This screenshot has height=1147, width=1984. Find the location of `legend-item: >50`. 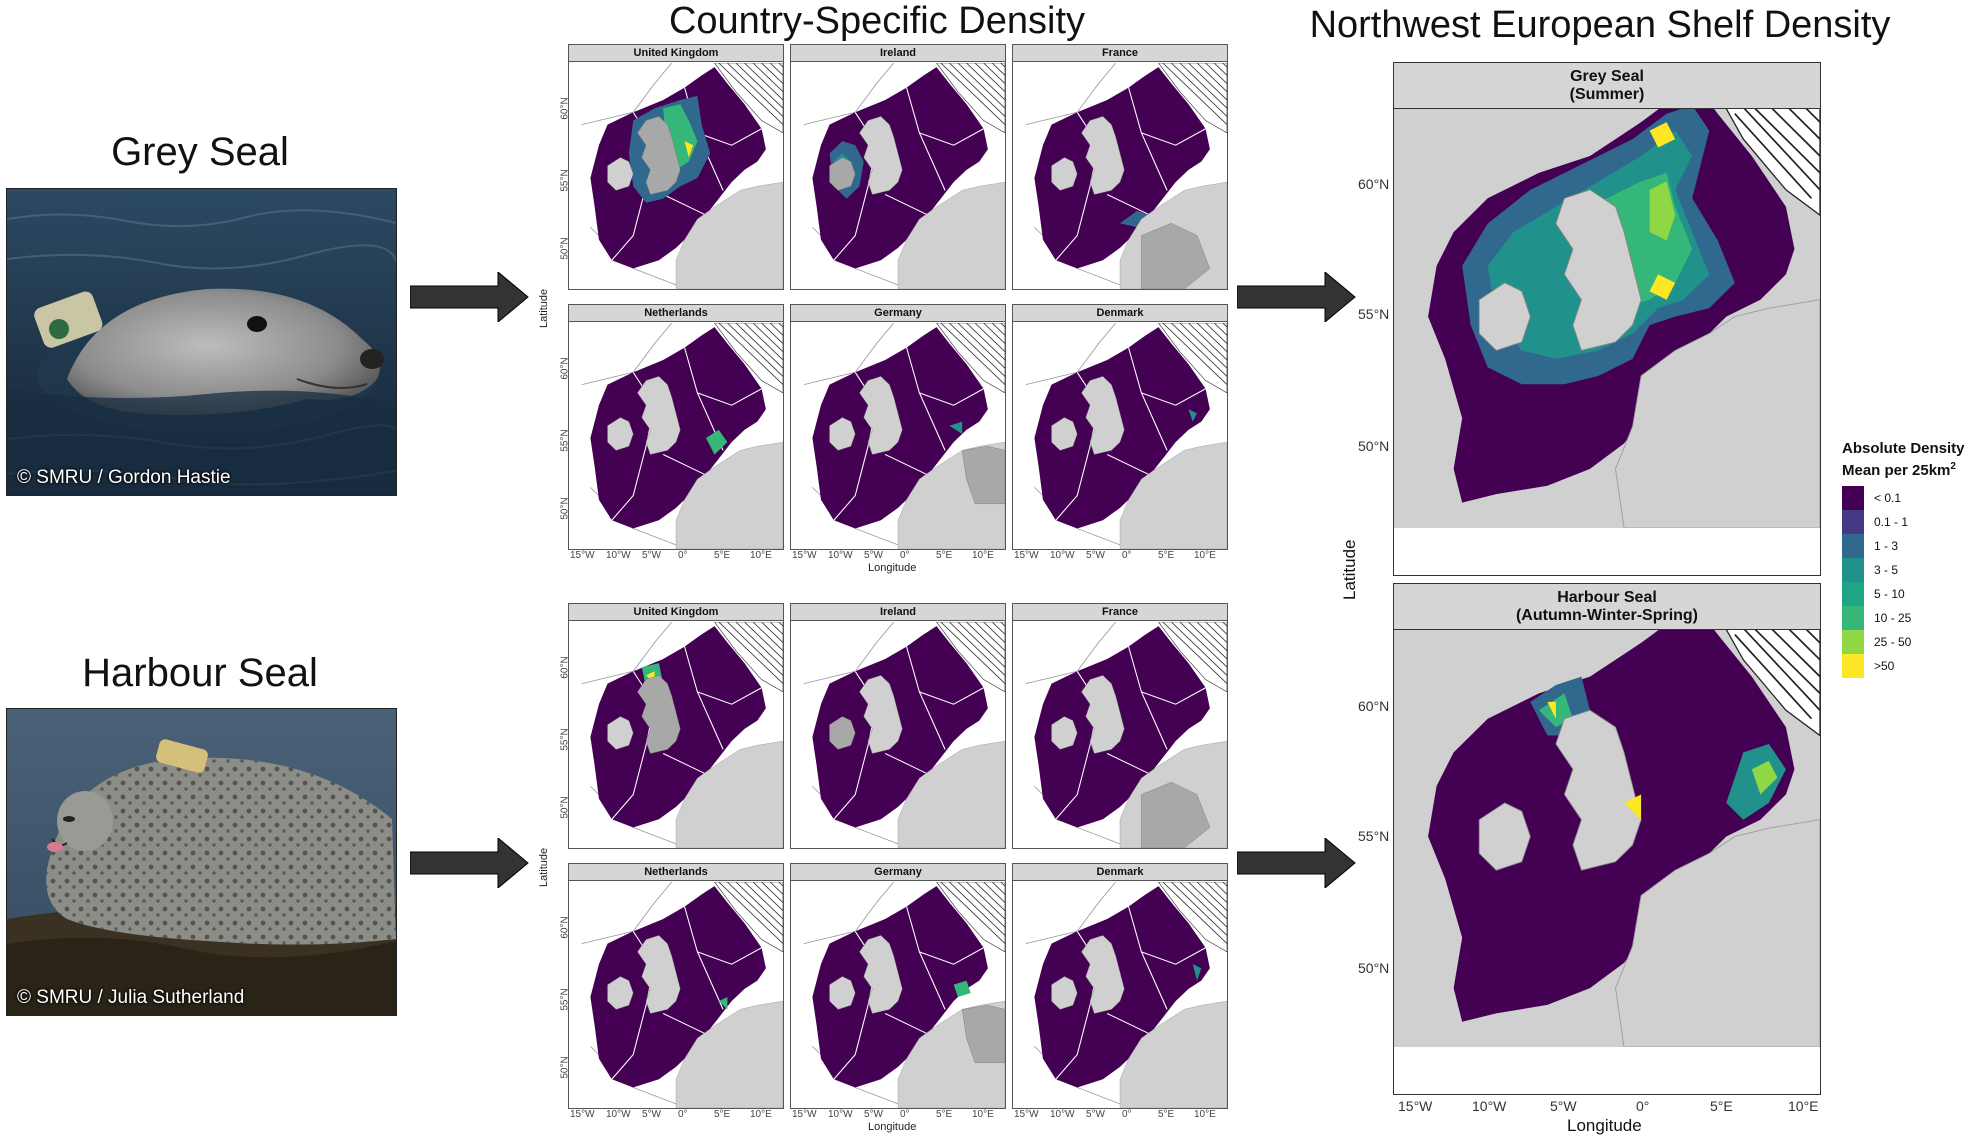

legend-item: >50 is located at coordinates (1903, 666).